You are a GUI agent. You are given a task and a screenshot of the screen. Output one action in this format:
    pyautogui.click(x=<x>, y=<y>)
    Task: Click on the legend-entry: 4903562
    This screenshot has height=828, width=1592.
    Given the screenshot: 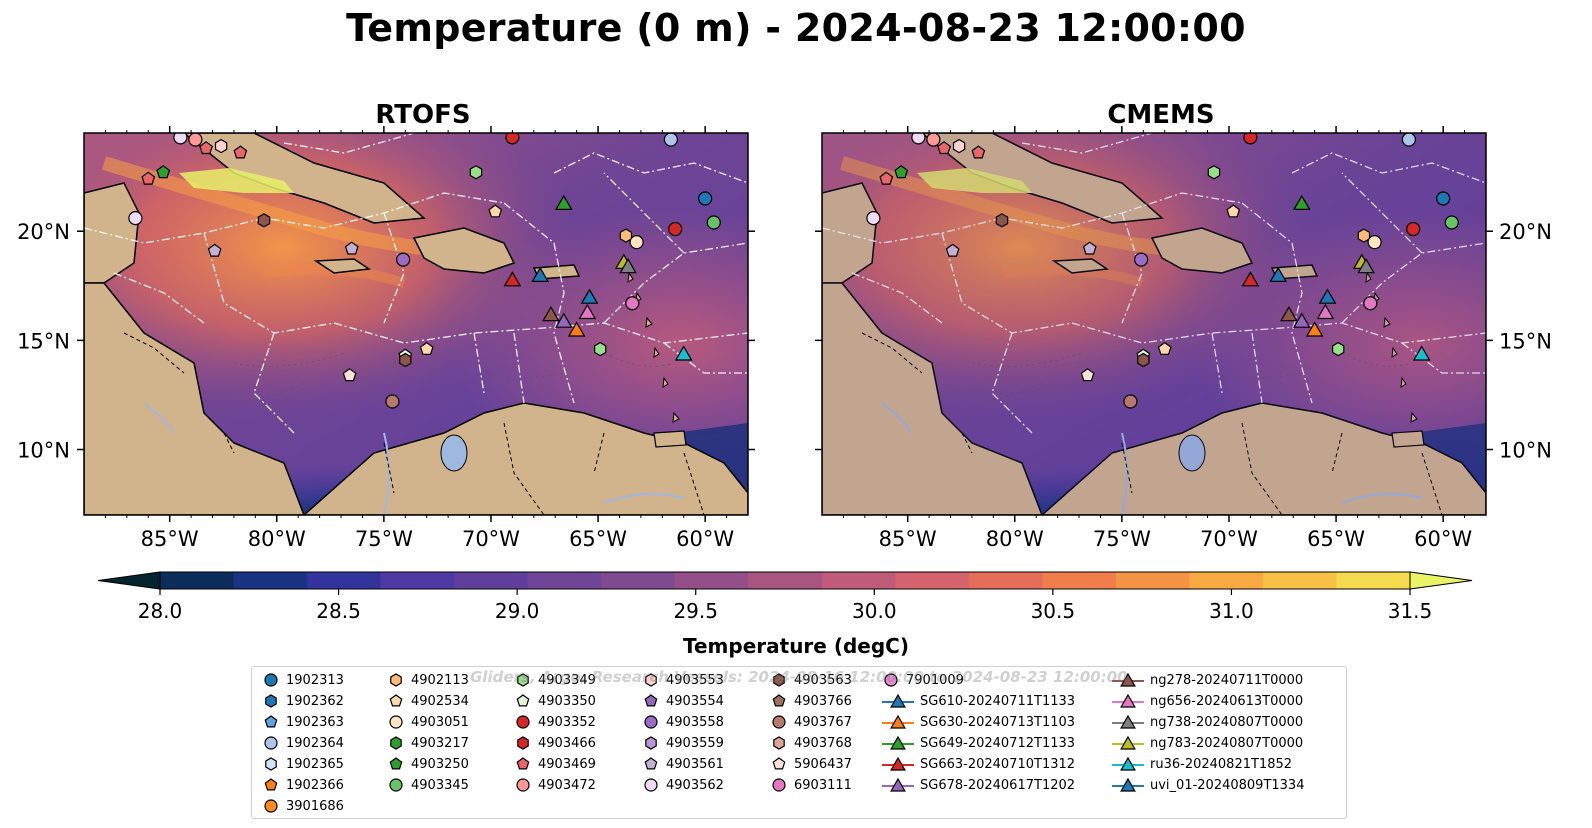 What is the action you would take?
    pyautogui.click(x=683, y=785)
    